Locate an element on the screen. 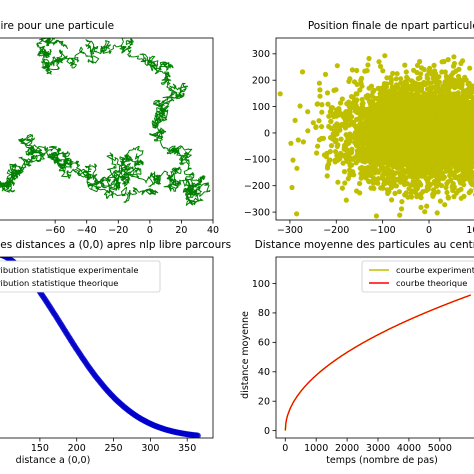 The height and width of the screenshot is (474, 474). walk-xtick-label: 0 is located at coordinates (150, 230).